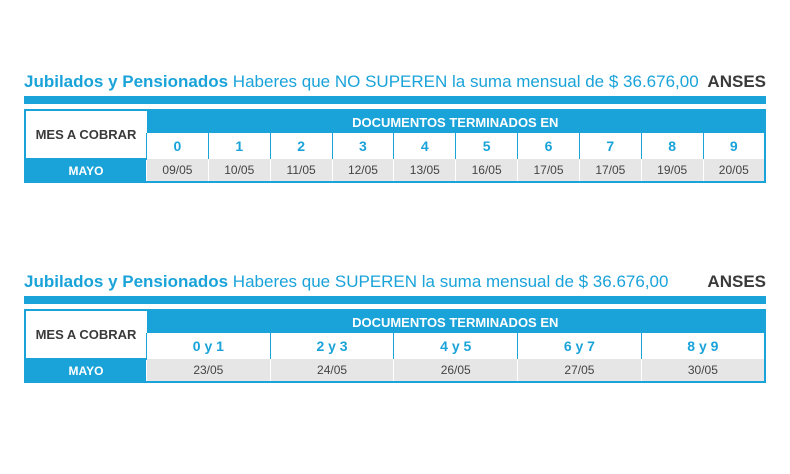 Image resolution: width=790 pixels, height=474 pixels. What do you see at coordinates (579, 370) in the screenshot?
I see `date-cell: 27/05` at bounding box center [579, 370].